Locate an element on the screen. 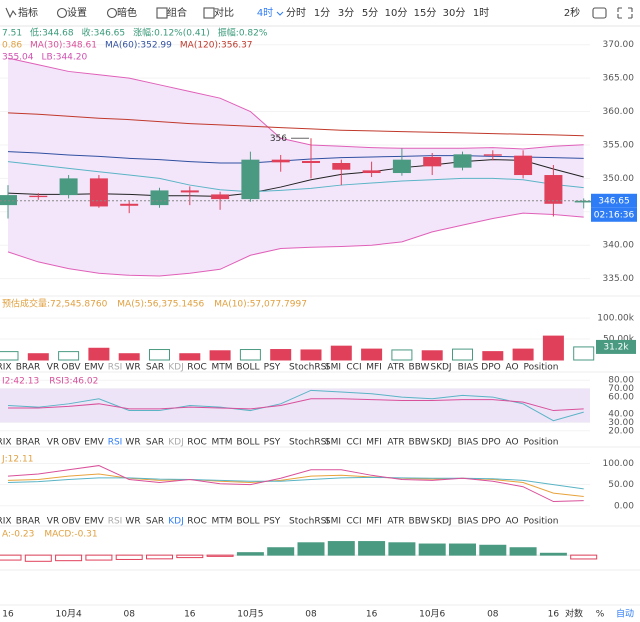 This screenshot has height=622, width=640. toolbar-item: 暗色 is located at coordinates (127, 12).